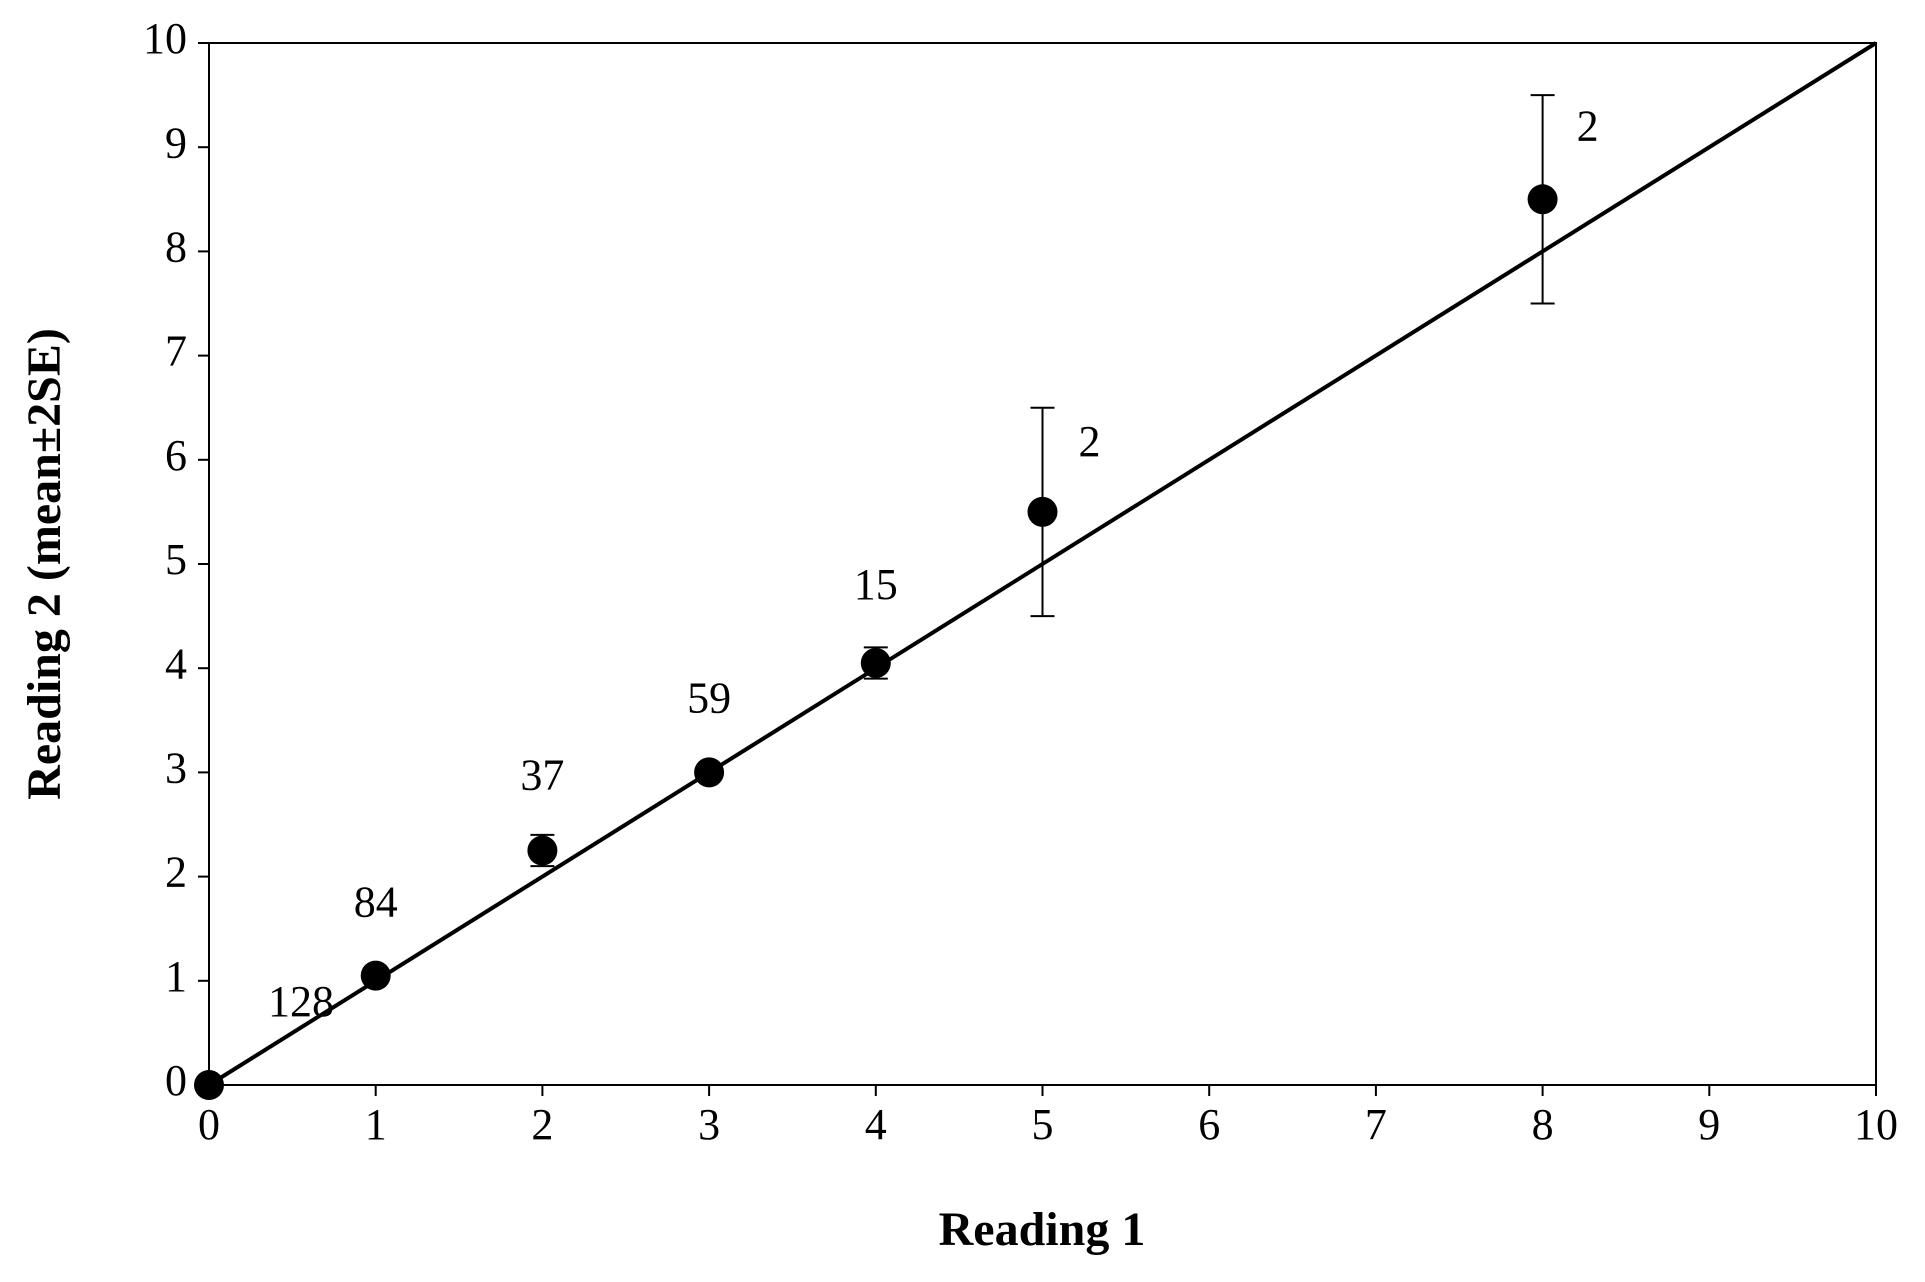 The height and width of the screenshot is (1282, 1925). I want to click on y-tick-label: 8, so click(176, 246).